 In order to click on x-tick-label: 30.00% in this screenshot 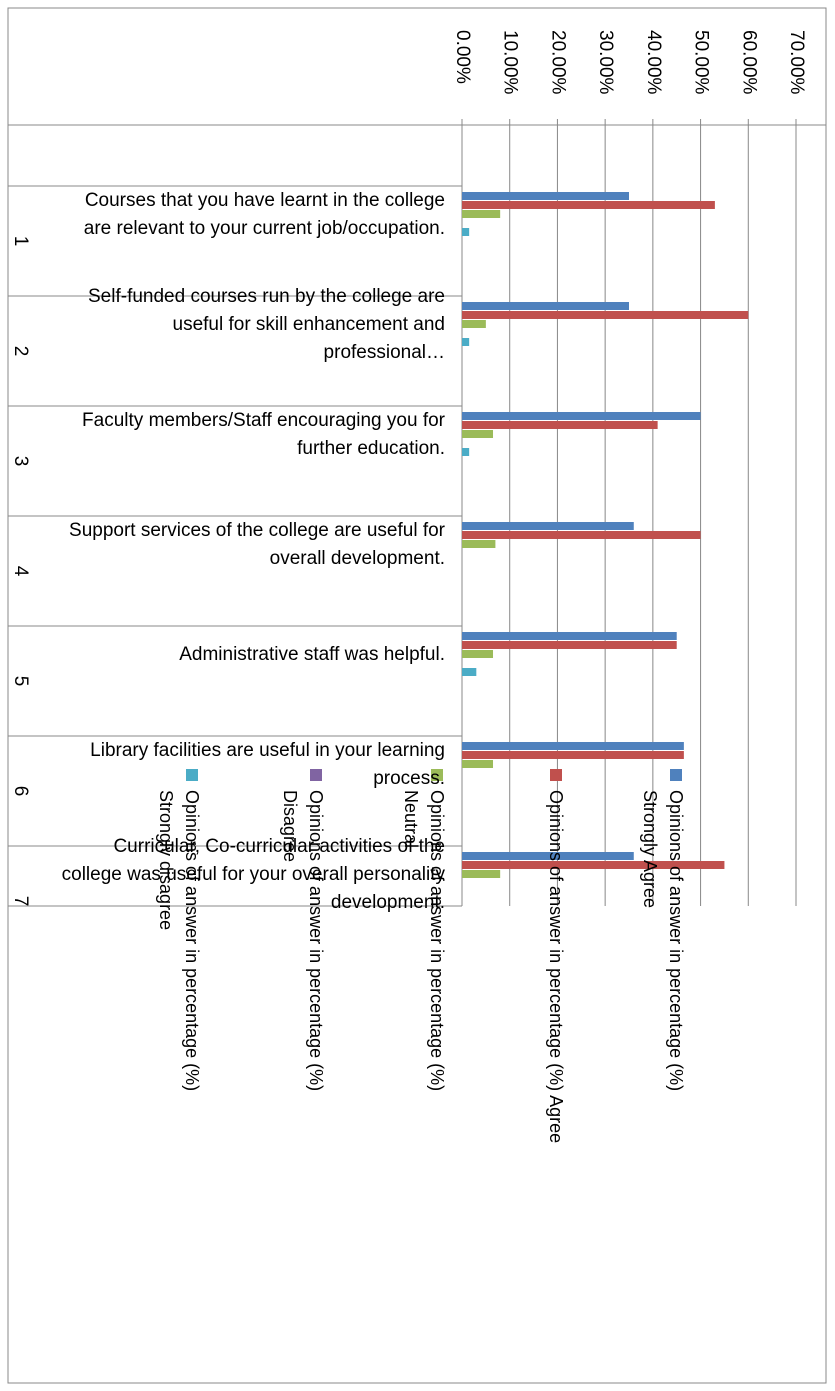, I will do `click(605, 62)`.